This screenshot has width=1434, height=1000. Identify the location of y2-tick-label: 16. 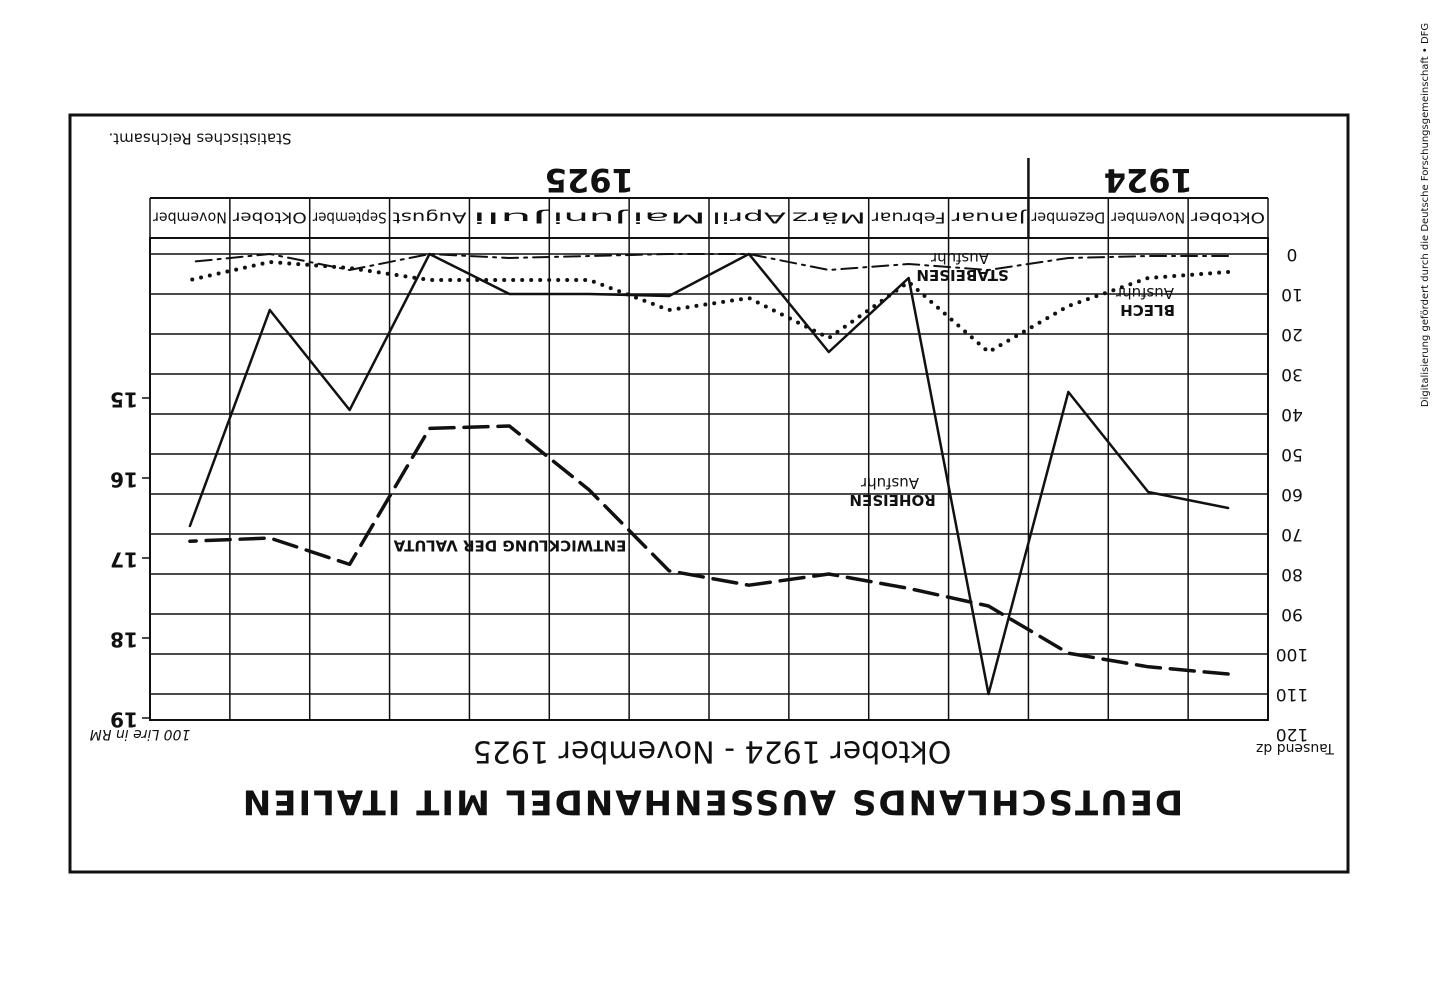
(124, 480).